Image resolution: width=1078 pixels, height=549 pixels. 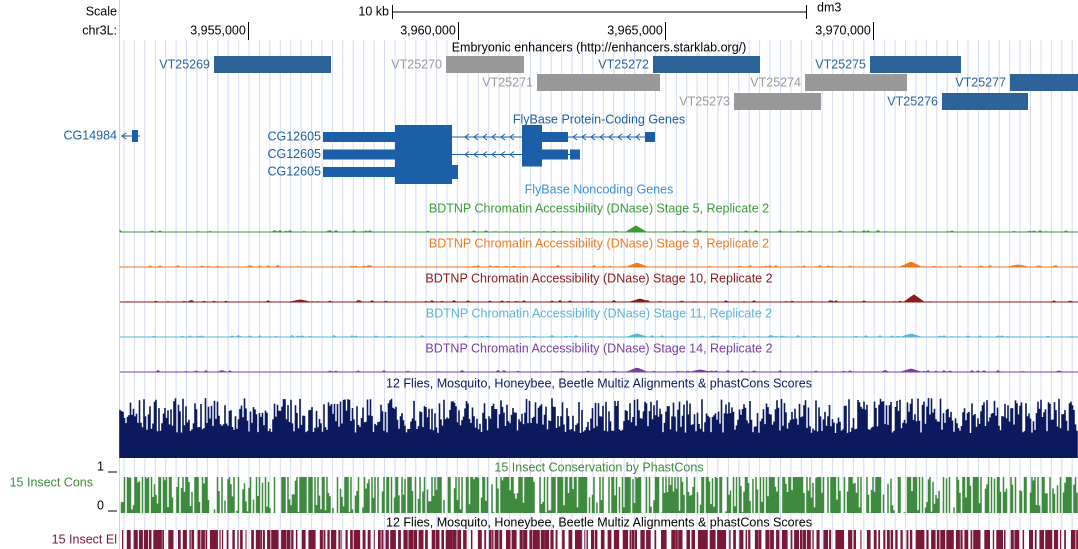 What do you see at coordinates (598, 428) in the screenshot?
I see `multiz-signal` at bounding box center [598, 428].